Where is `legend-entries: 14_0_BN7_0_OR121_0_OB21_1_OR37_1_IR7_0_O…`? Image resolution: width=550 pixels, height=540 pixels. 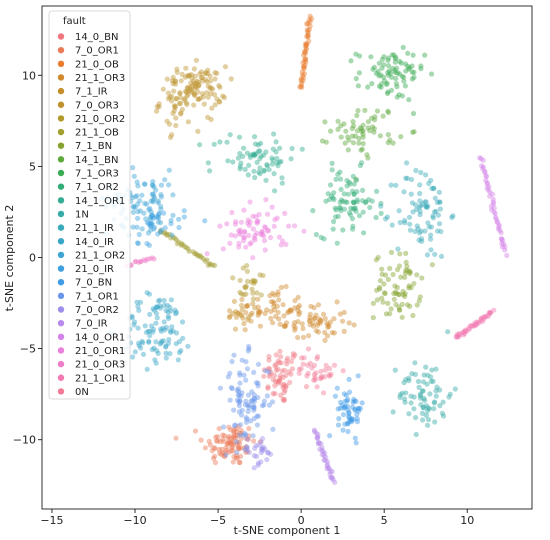
legend-entries: 14_0_BN7_0_OR121_0_OB21_1_OR37_1_IR7_0_O… is located at coordinates (91, 215).